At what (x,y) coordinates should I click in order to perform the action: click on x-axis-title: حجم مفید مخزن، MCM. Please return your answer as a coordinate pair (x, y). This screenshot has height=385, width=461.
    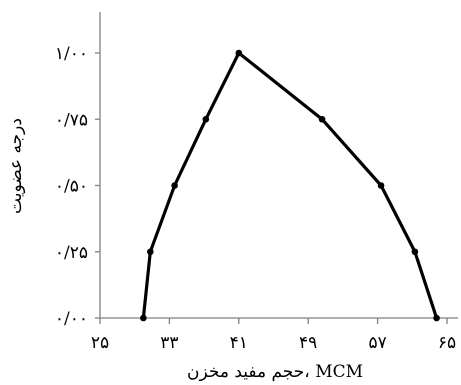
    Looking at the image, I should click on (275, 372).